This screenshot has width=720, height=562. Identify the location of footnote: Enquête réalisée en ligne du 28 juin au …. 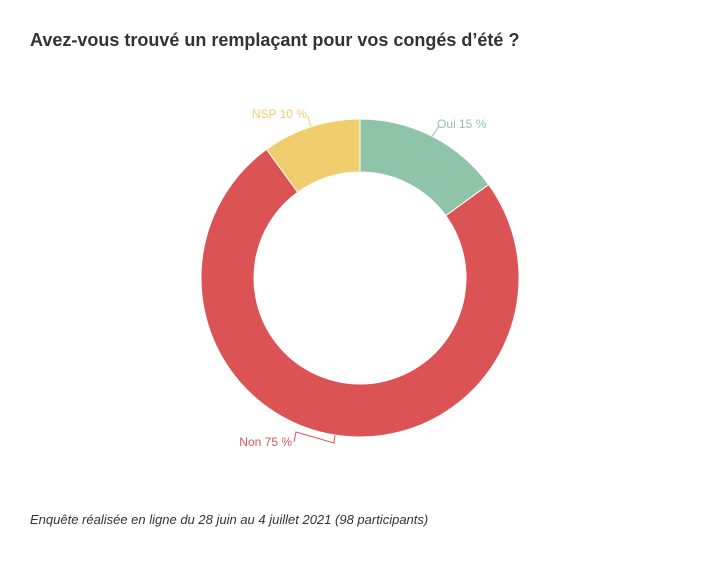
(229, 519).